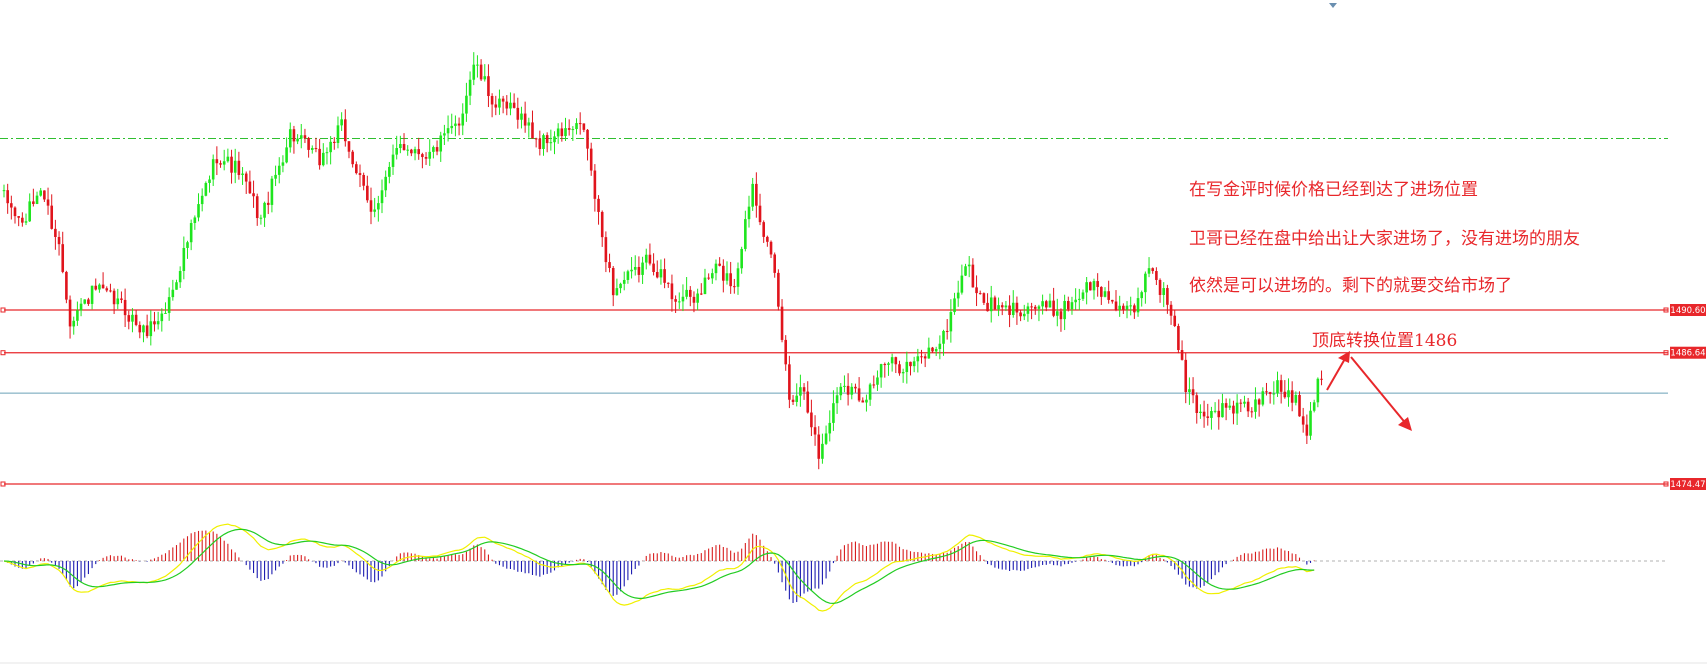 The image size is (1707, 665). What do you see at coordinates (1344, 357) in the screenshot?
I see `arrow-up-head` at bounding box center [1344, 357].